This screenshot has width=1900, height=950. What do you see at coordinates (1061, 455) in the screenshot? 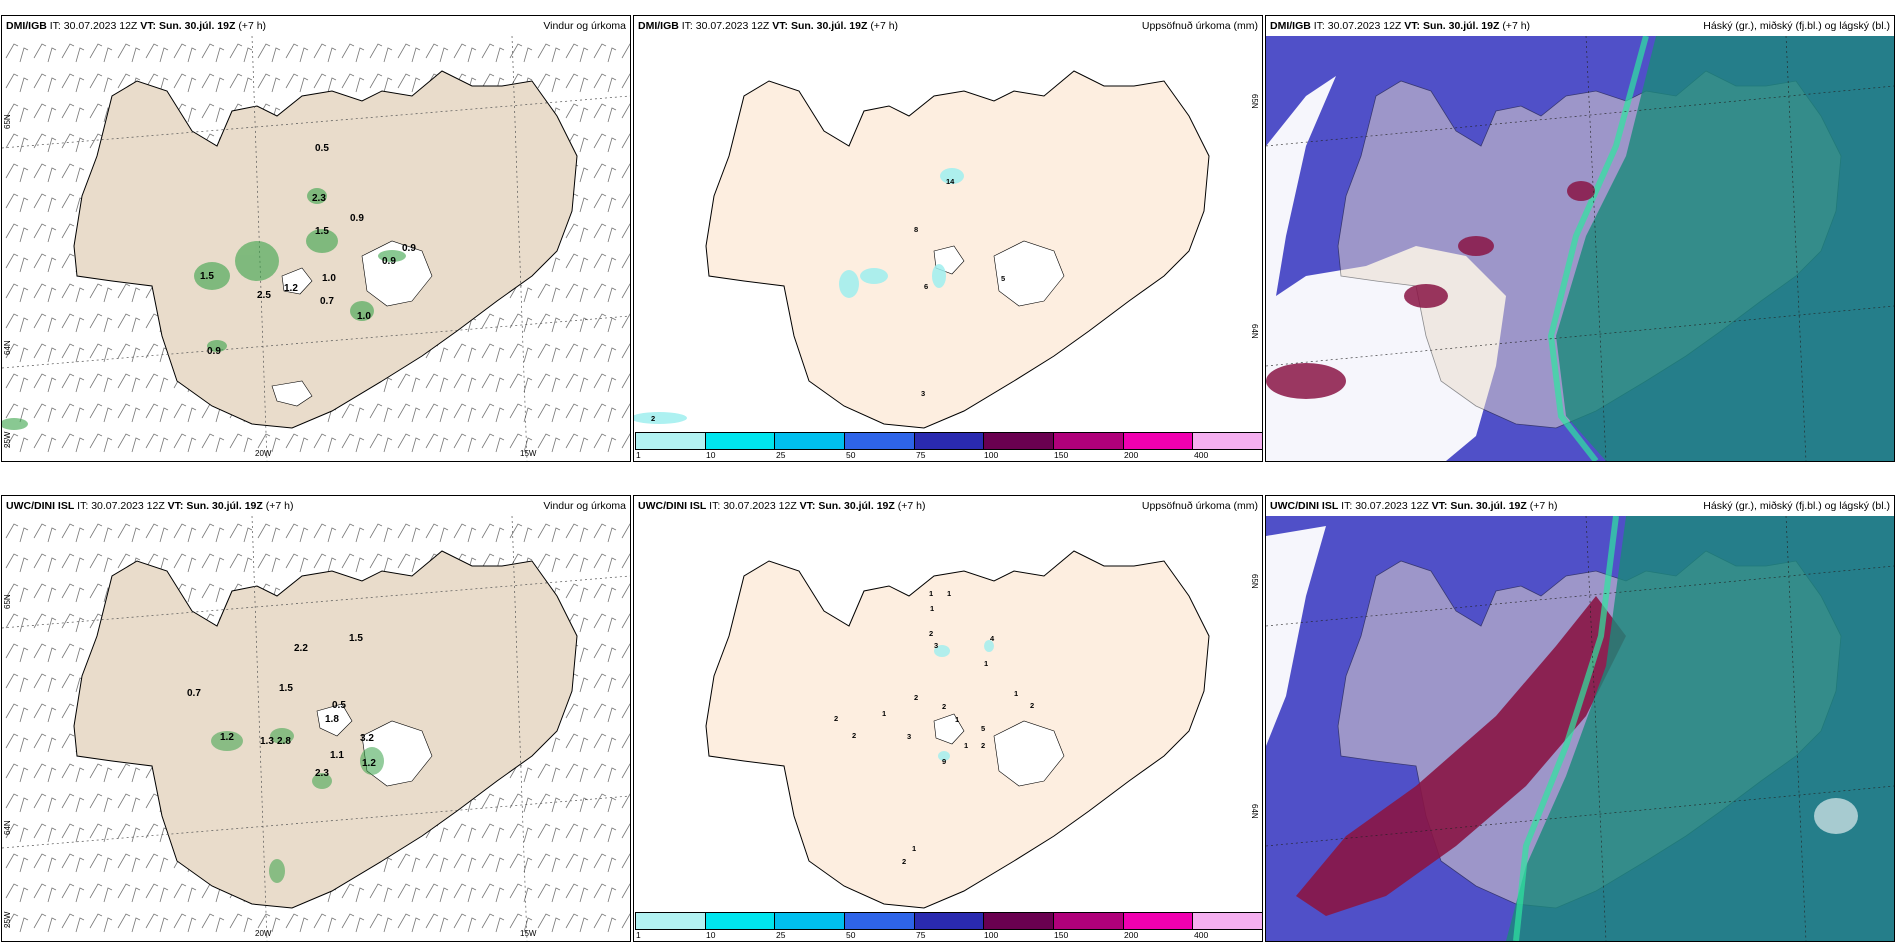
I see `colorbar-tick: 150` at bounding box center [1061, 455].